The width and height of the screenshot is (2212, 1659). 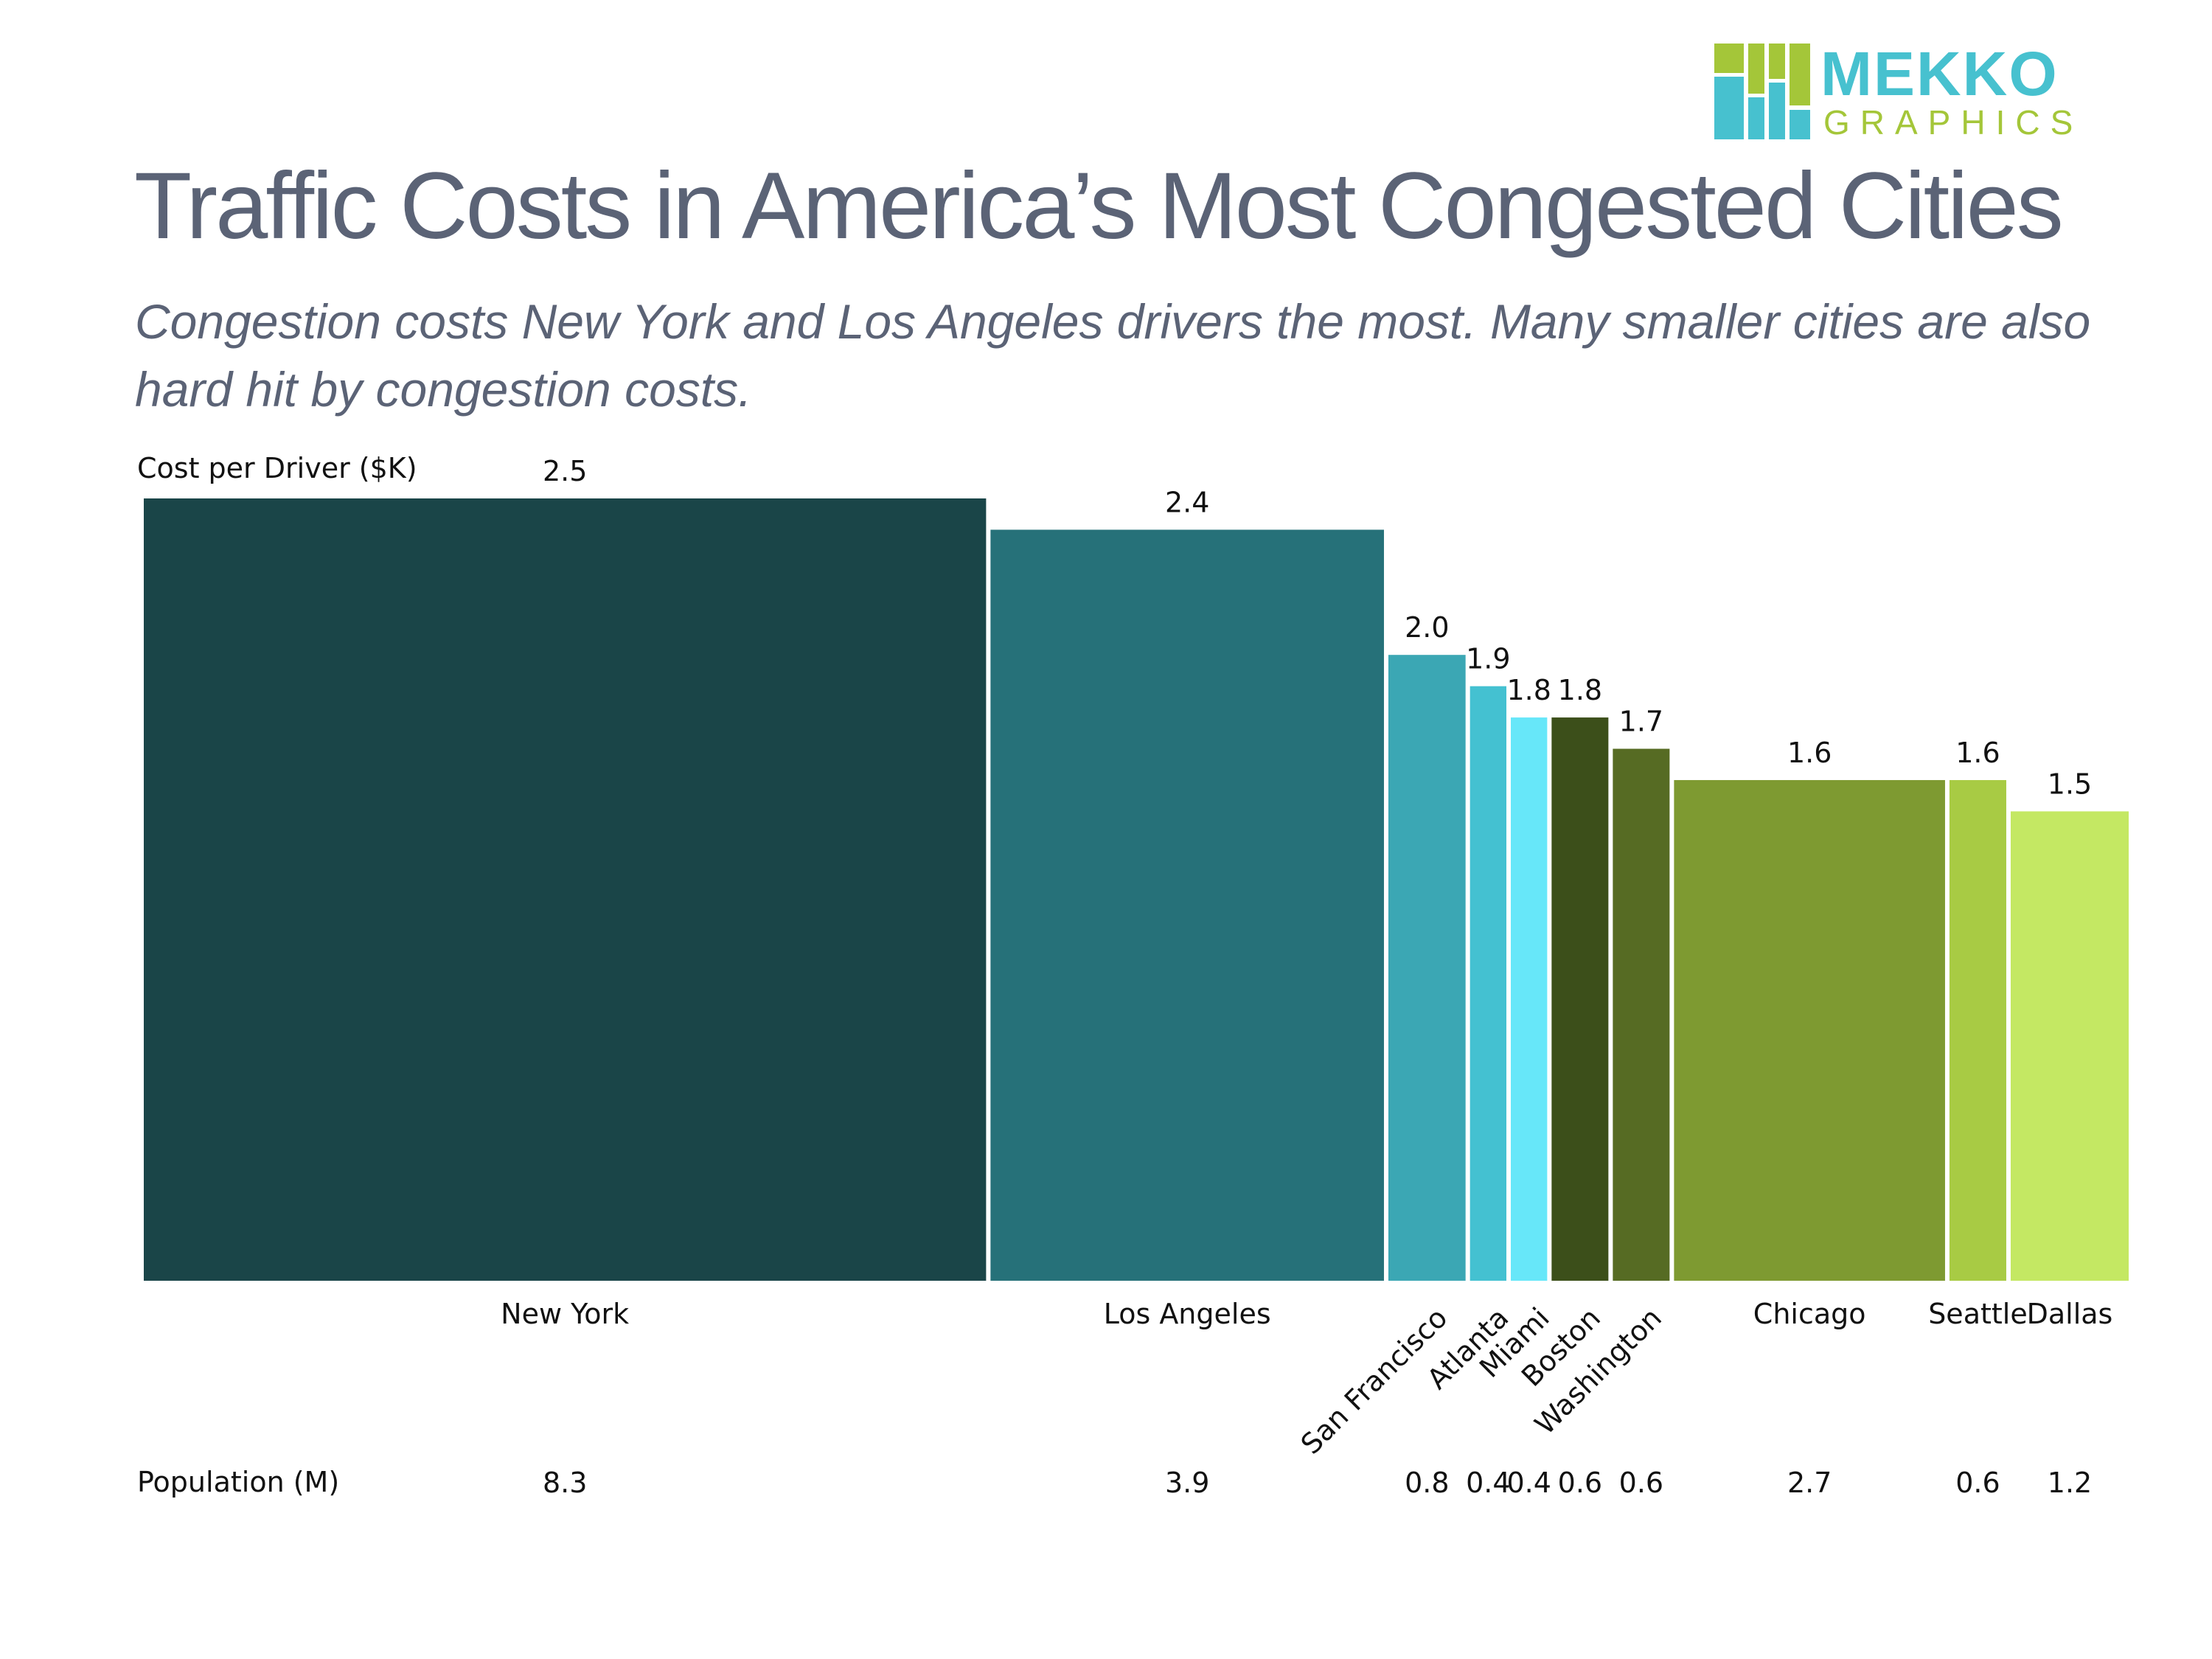 I want to click on population-label-chicago: 2.7, so click(x=1809, y=1483).